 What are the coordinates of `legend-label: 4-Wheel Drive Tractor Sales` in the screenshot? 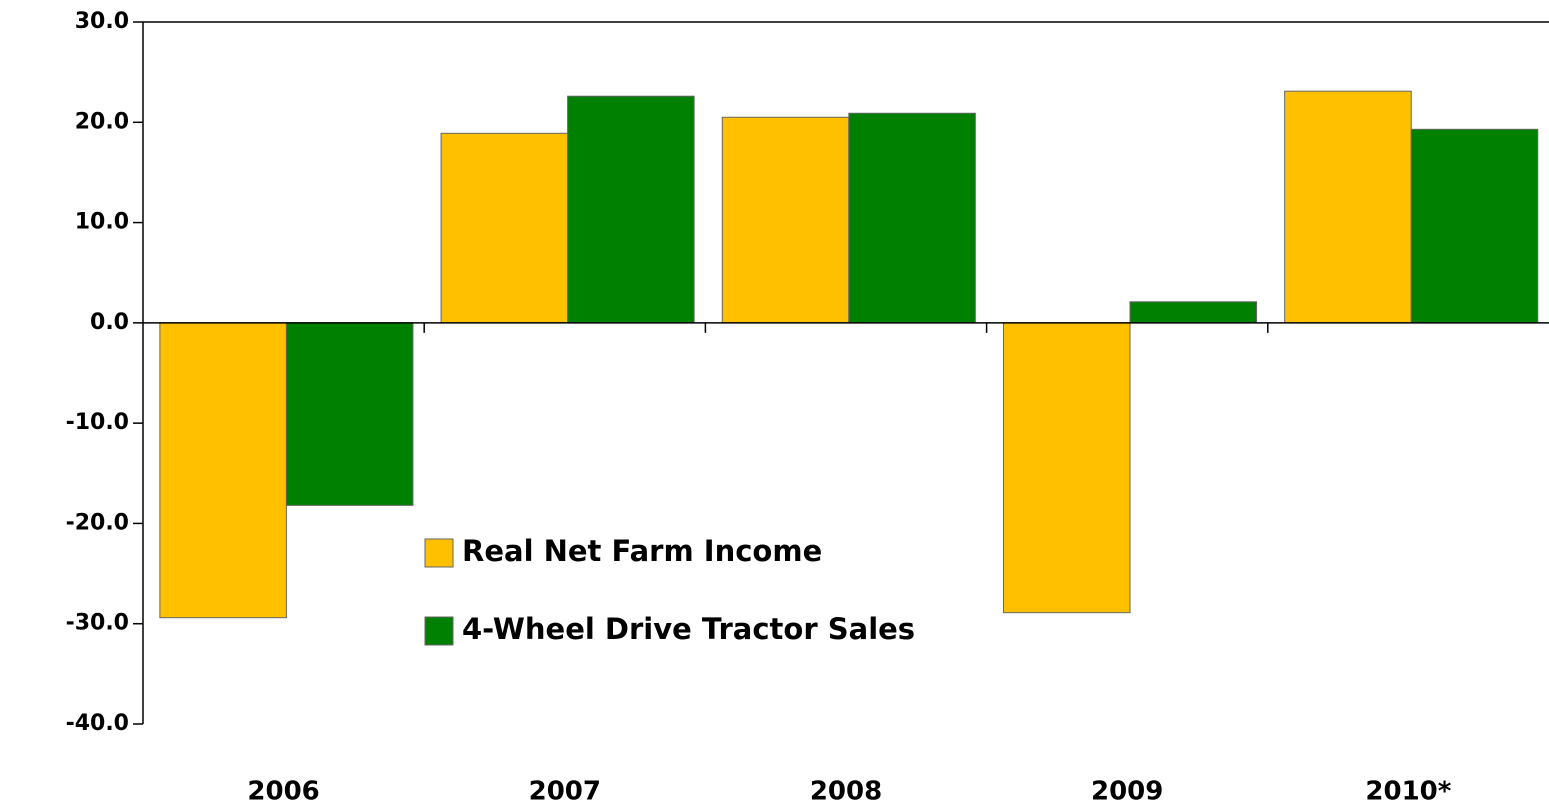 It's located at (688, 629).